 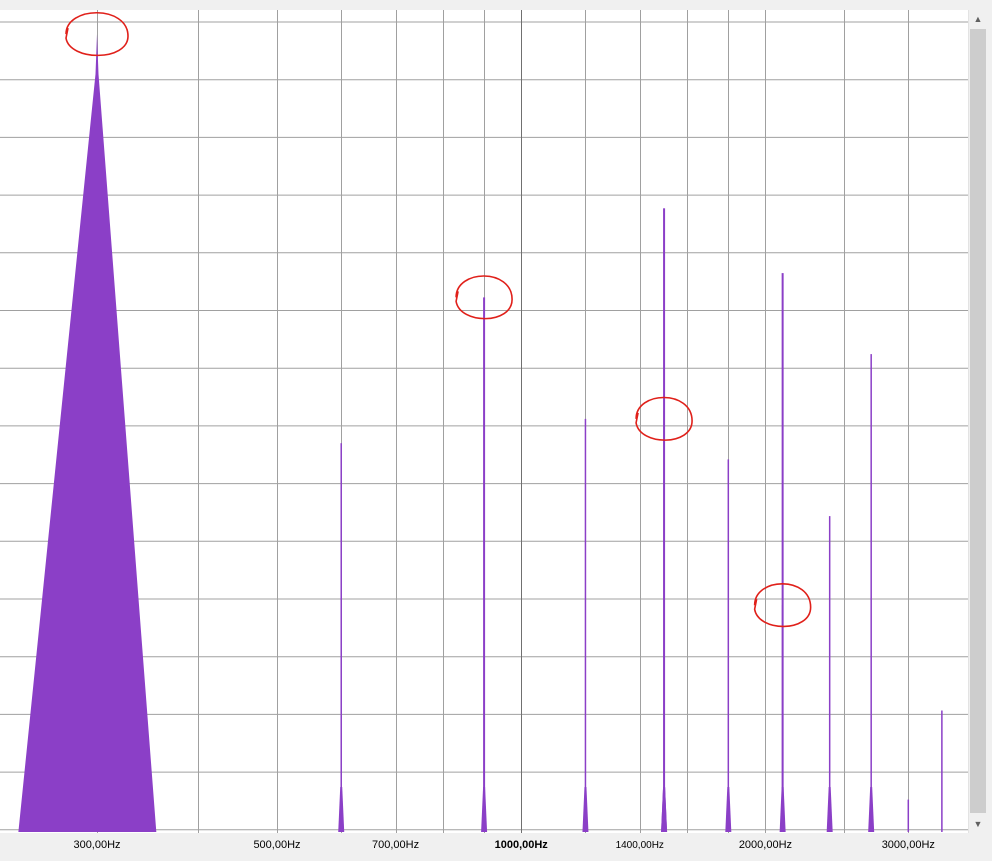 What do you see at coordinates (277, 845) in the screenshot?
I see `x-tick-label: 500,00Hz` at bounding box center [277, 845].